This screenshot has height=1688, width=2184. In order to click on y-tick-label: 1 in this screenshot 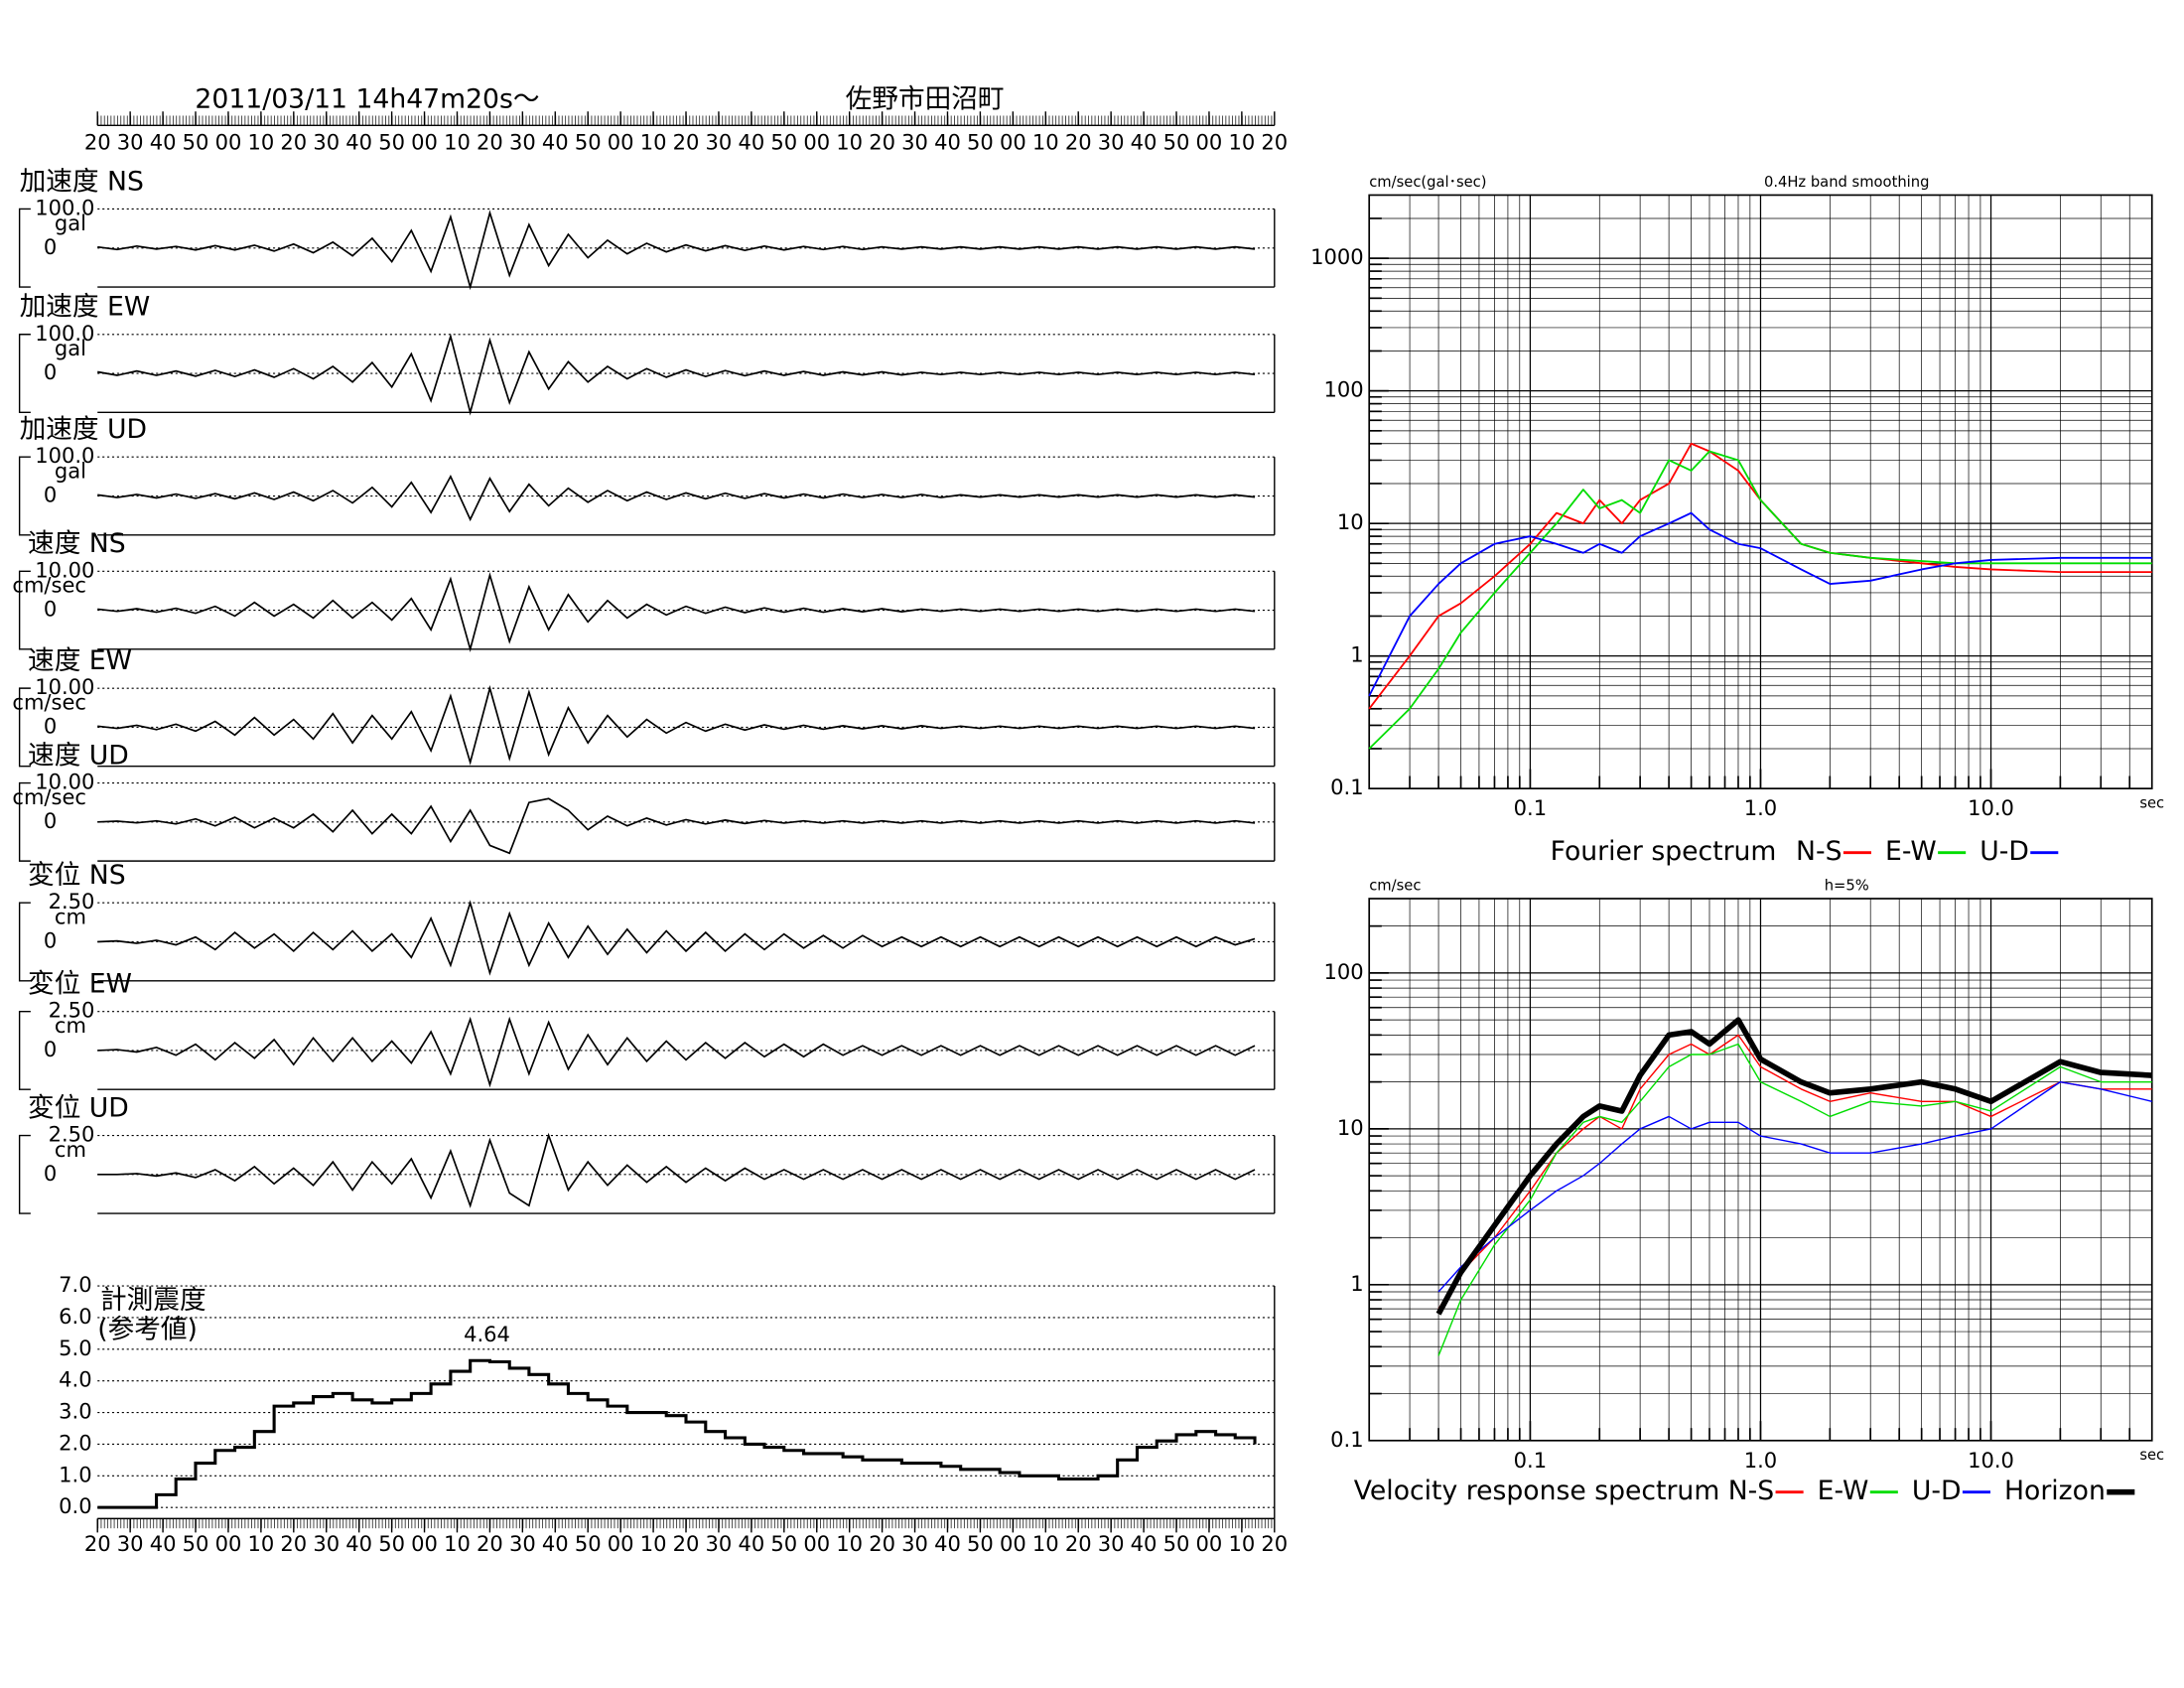, I will do `click(1356, 1283)`.